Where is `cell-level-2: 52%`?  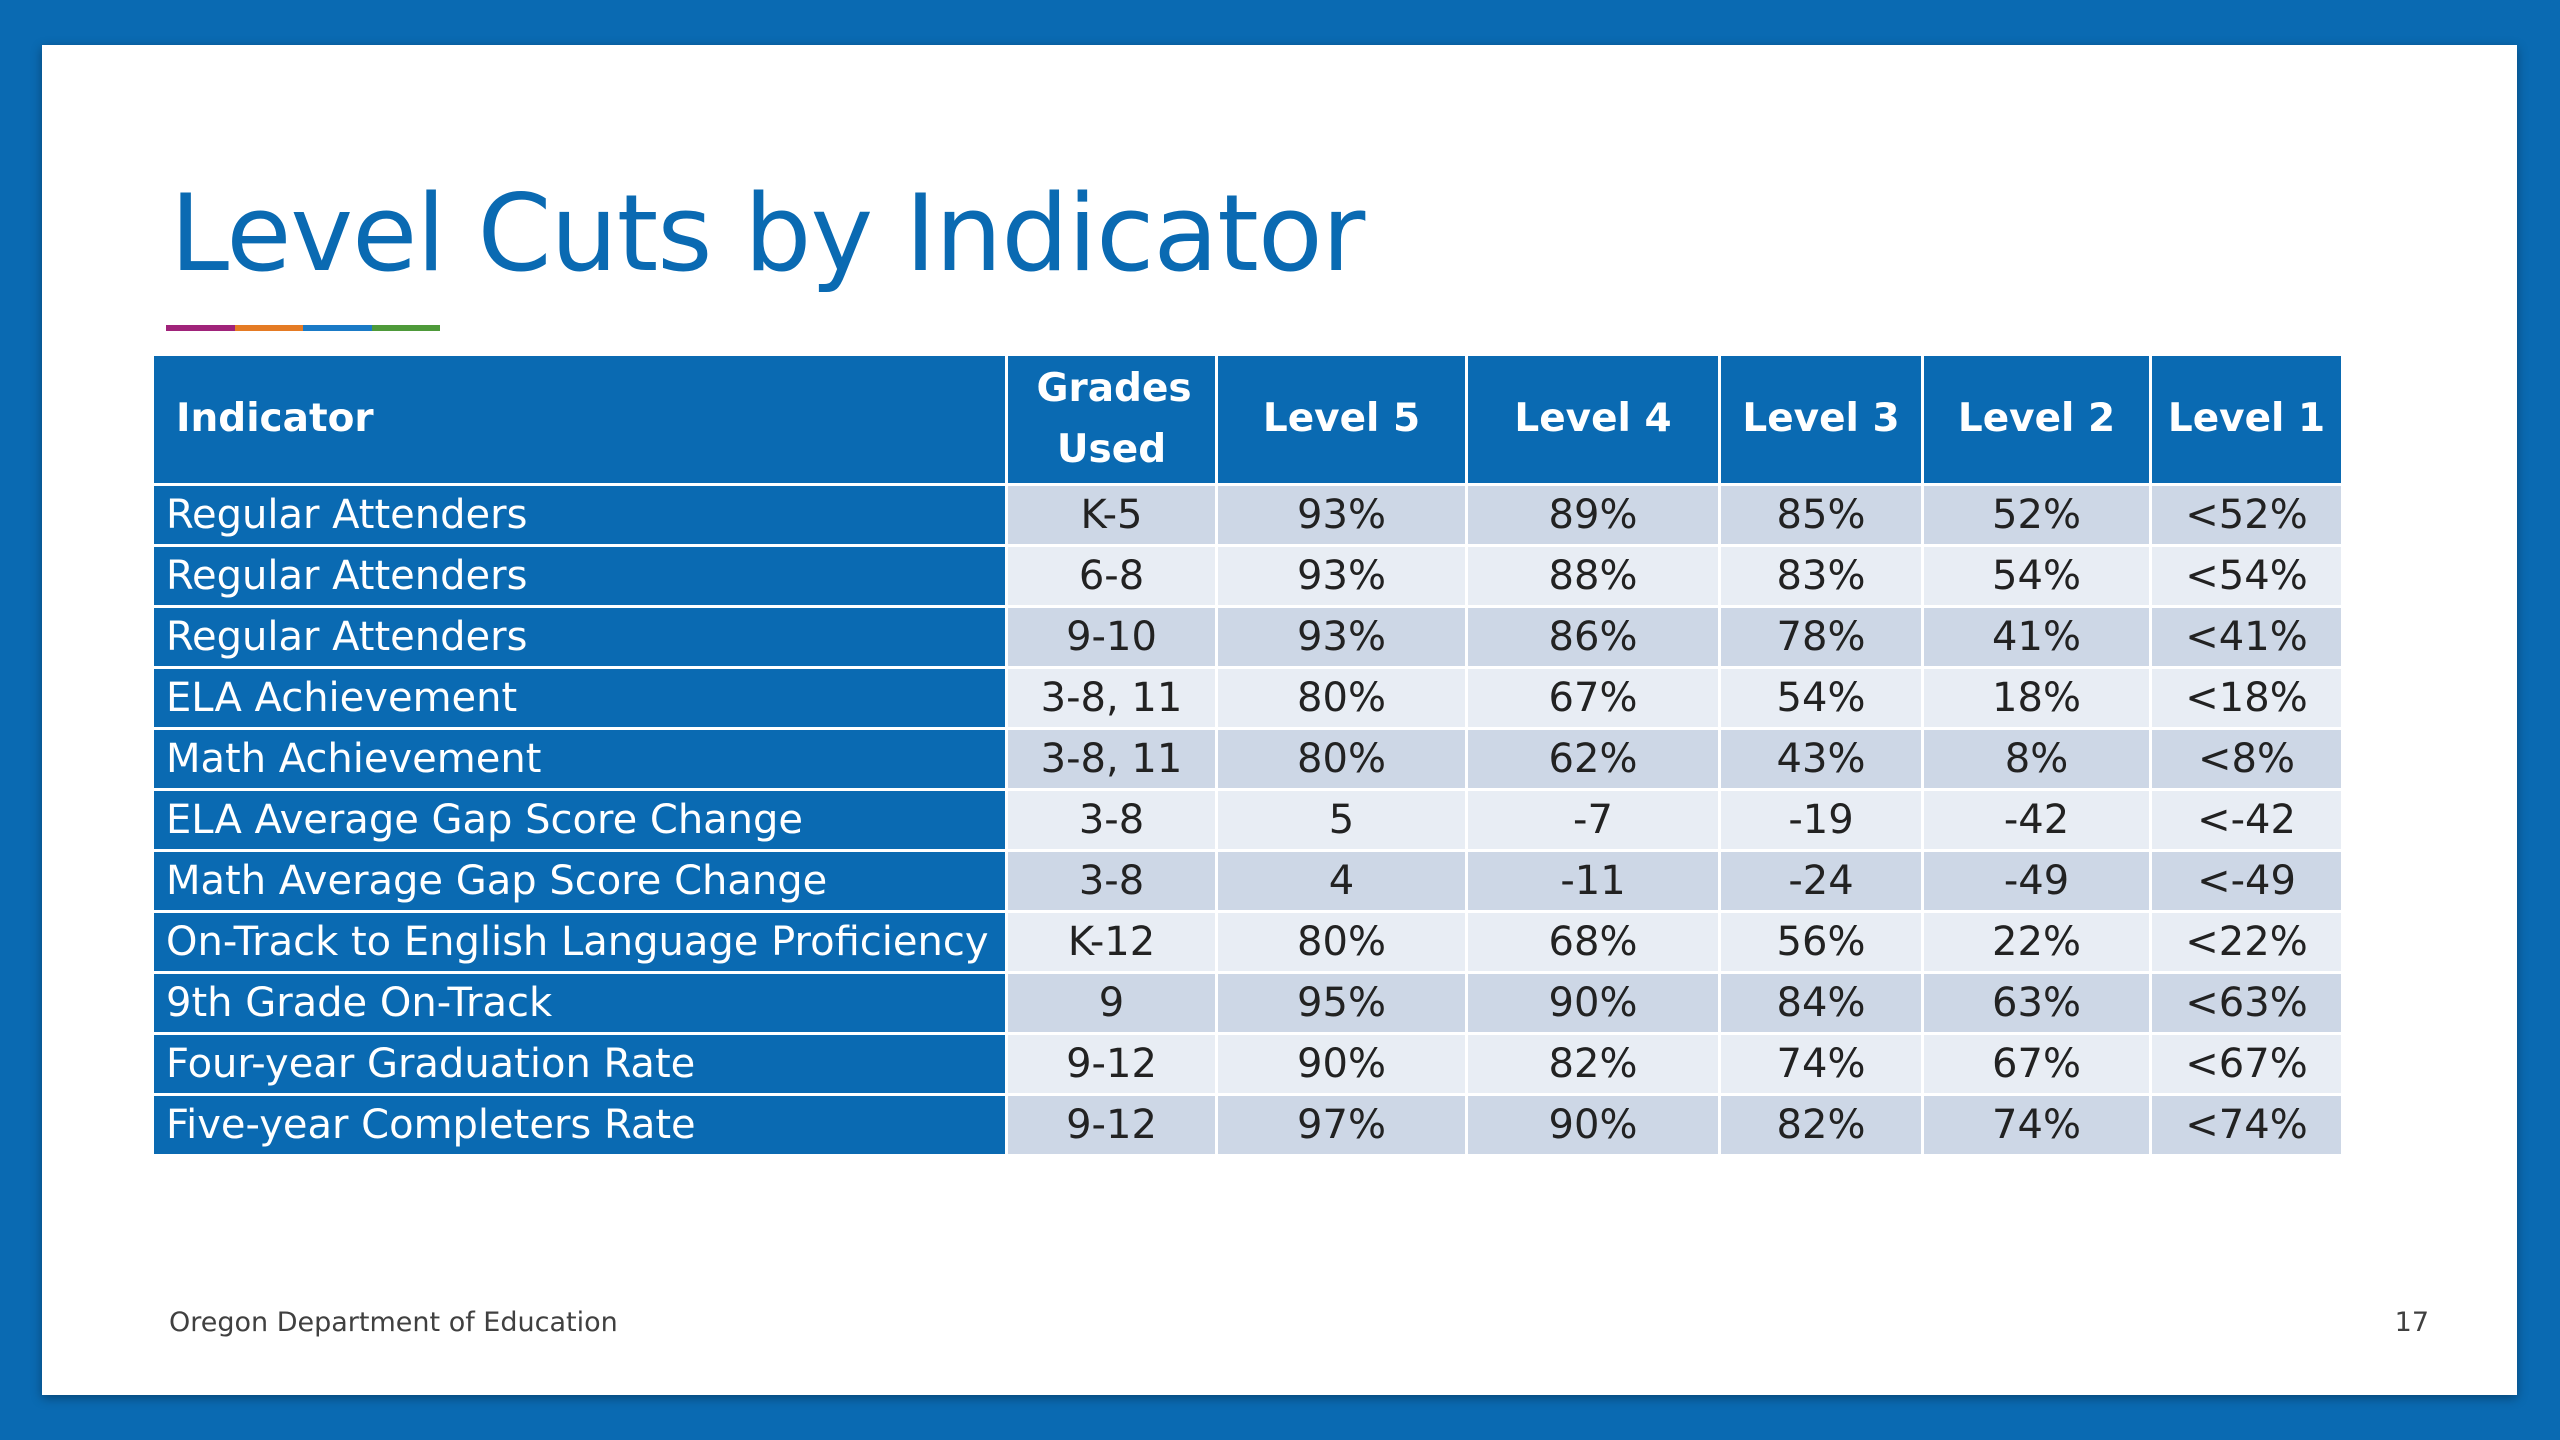 cell-level-2: 52% is located at coordinates (2036, 515).